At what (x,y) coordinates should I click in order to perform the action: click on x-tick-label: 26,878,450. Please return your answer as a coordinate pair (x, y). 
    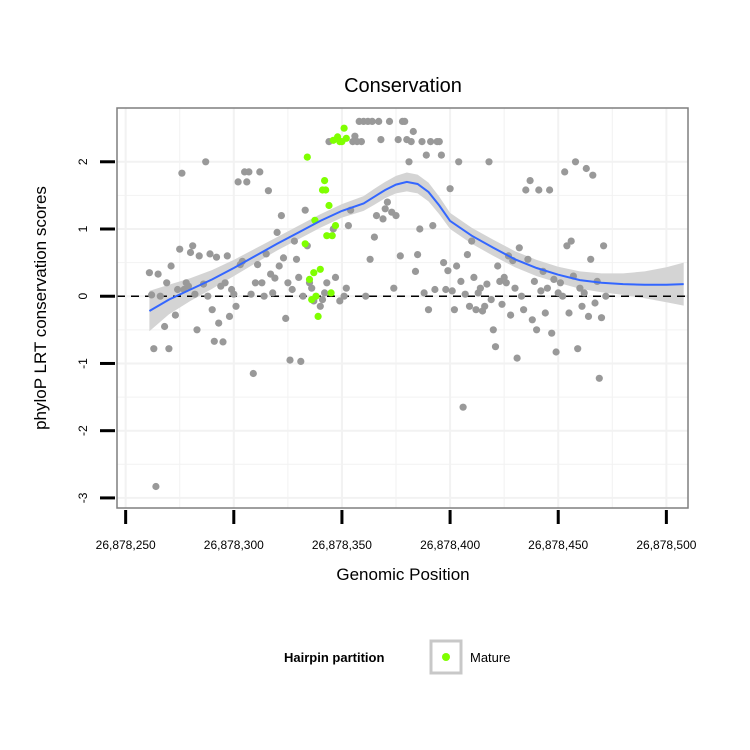
    Looking at the image, I should click on (558, 545).